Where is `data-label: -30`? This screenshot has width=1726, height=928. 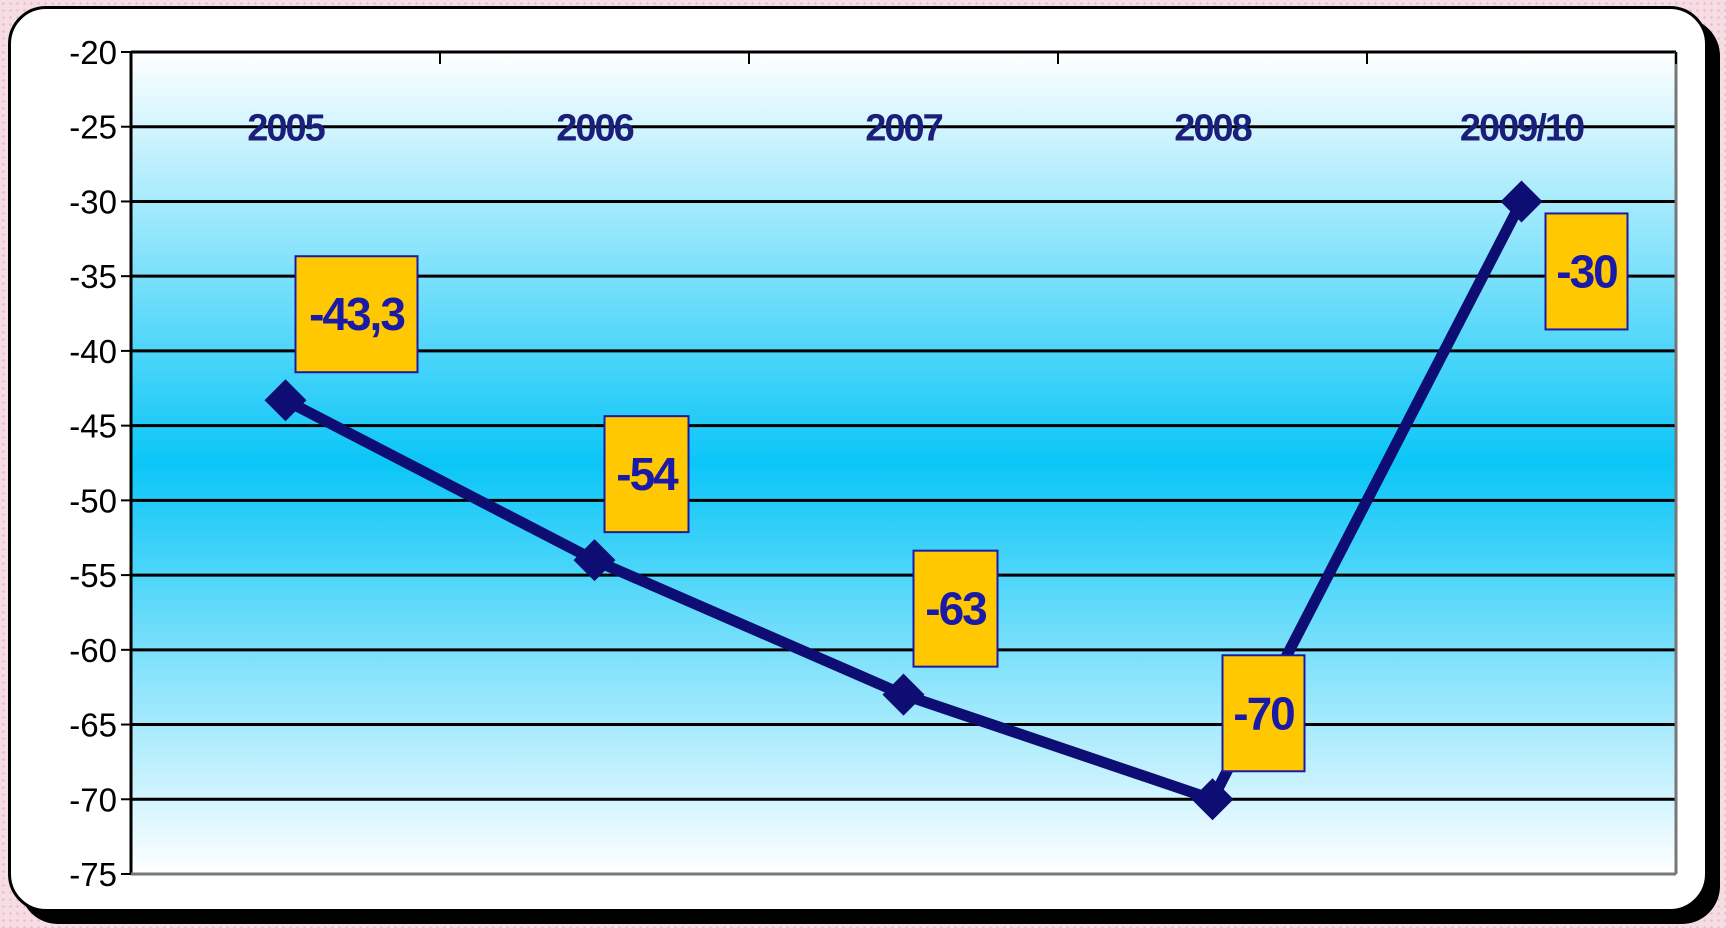
data-label: -30 is located at coordinates (1586, 271).